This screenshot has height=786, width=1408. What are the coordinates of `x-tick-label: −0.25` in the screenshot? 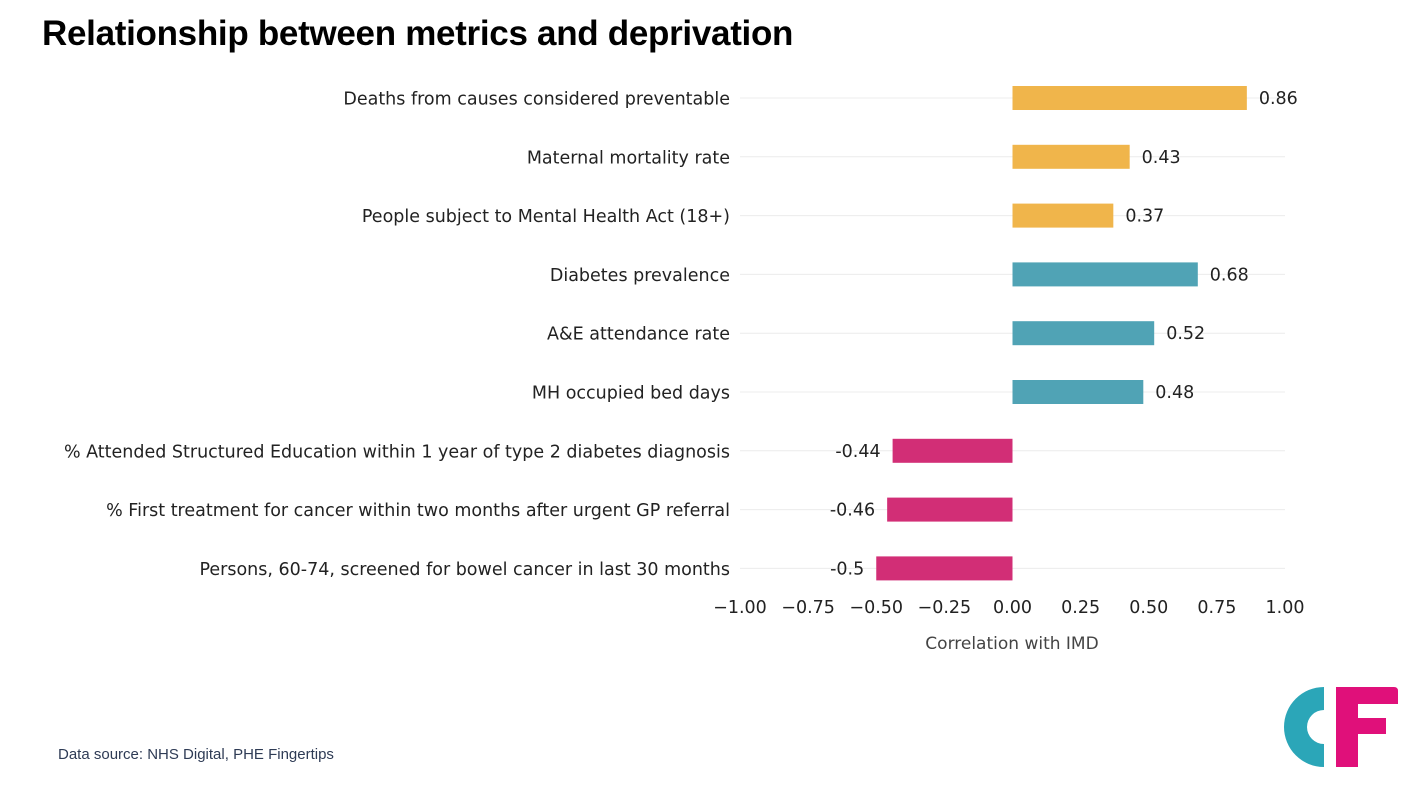 It's located at (945, 608).